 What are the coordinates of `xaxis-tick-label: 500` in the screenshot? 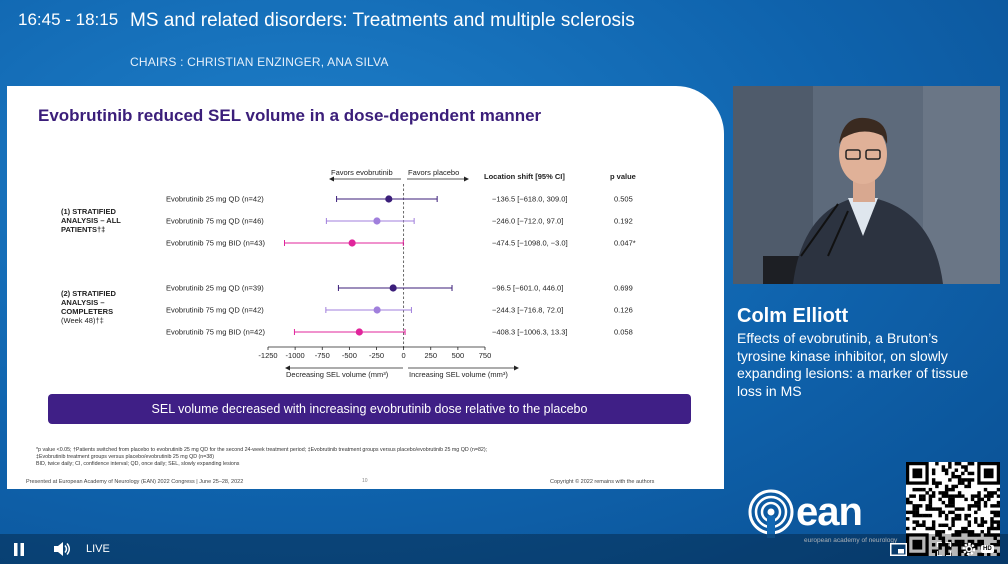 It's located at (458, 355).